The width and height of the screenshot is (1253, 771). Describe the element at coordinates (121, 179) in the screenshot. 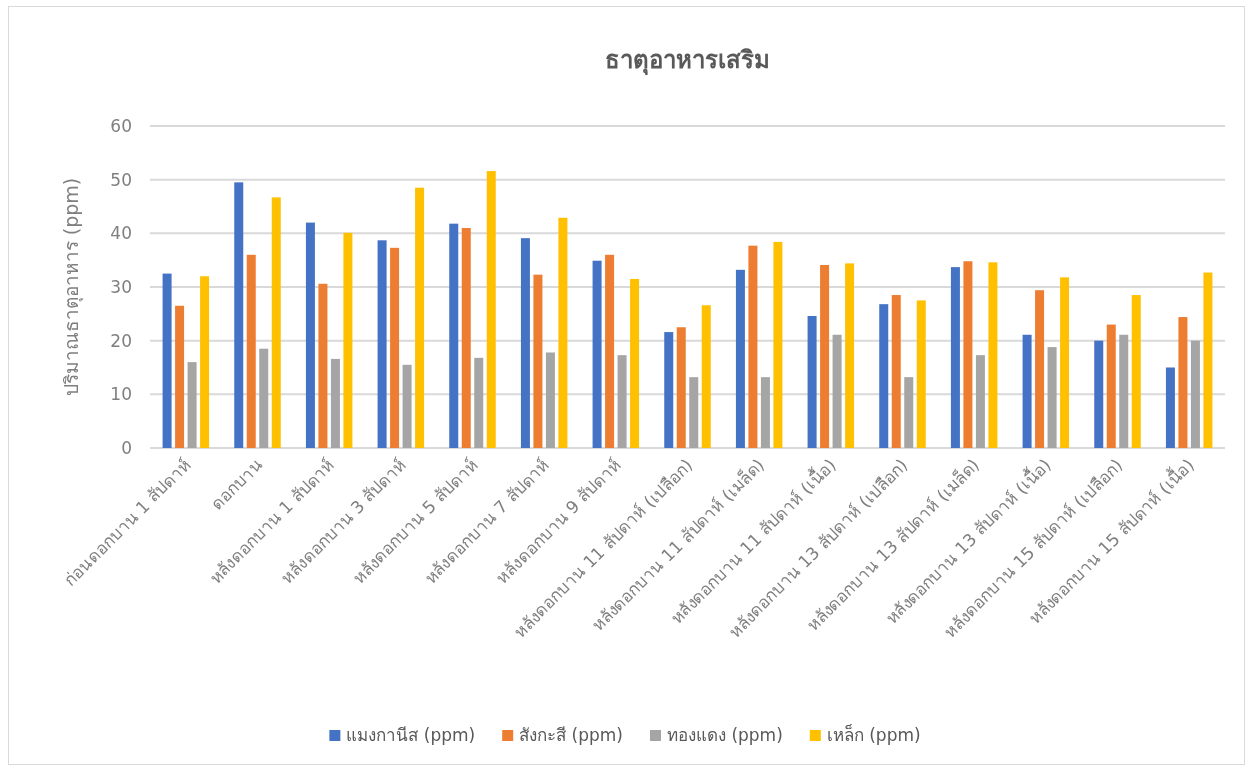

I see `y-tick-label: 50` at that location.